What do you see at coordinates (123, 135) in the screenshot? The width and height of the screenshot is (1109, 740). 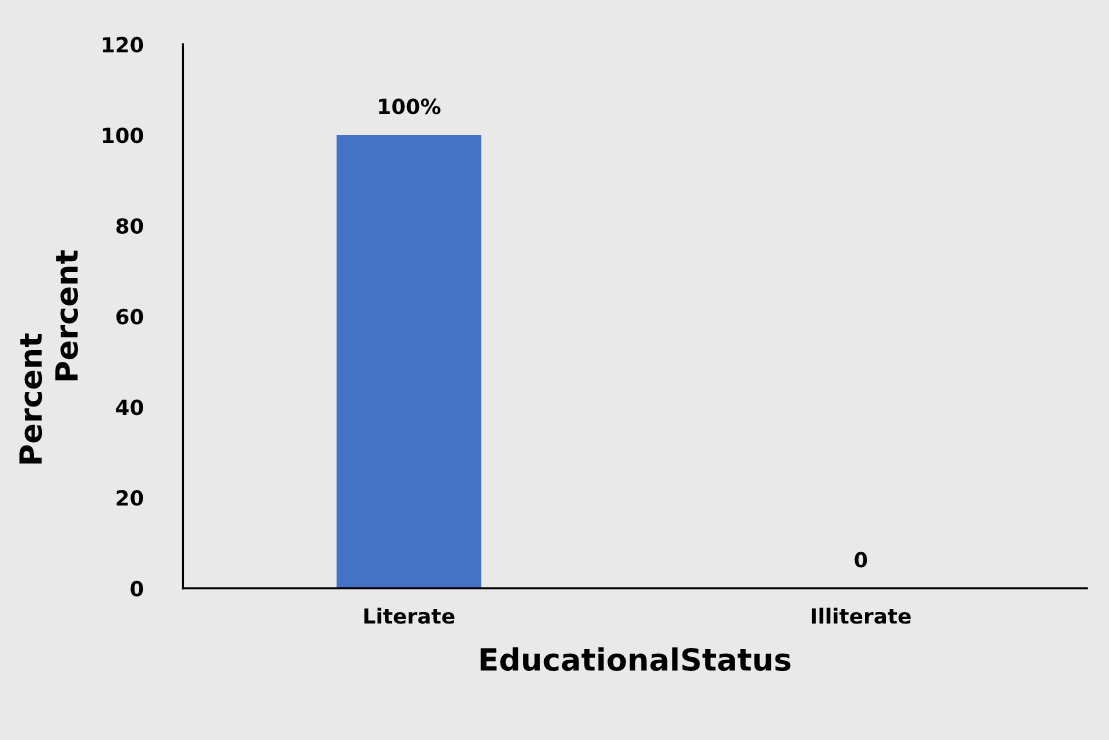 I see `y-tick-label: 100` at bounding box center [123, 135].